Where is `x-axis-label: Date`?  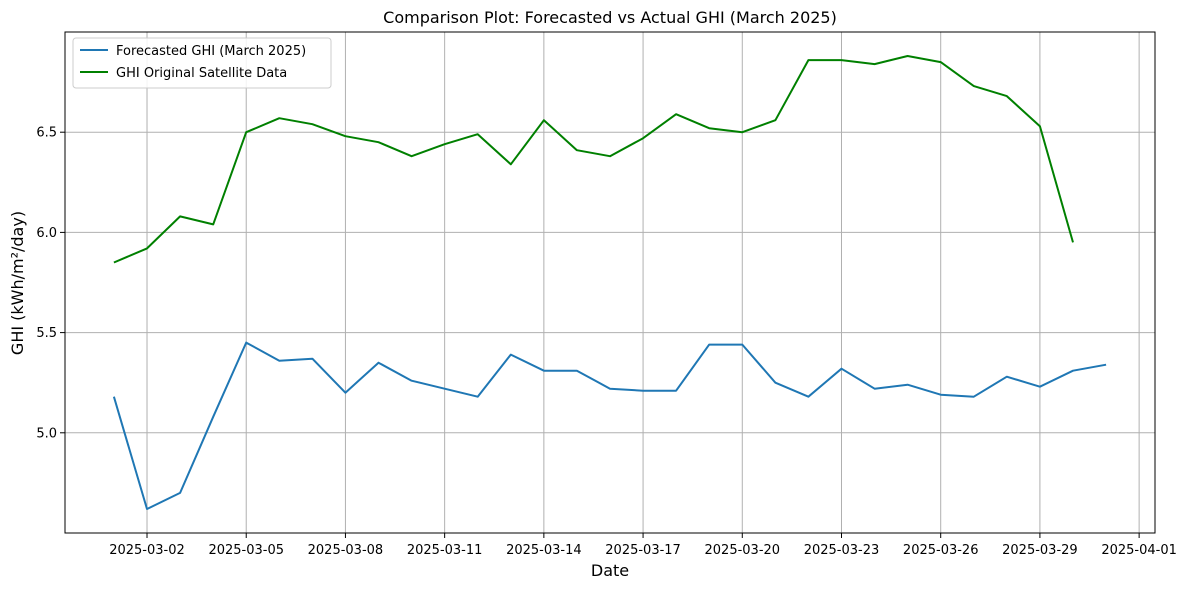 x-axis-label: Date is located at coordinates (610, 570).